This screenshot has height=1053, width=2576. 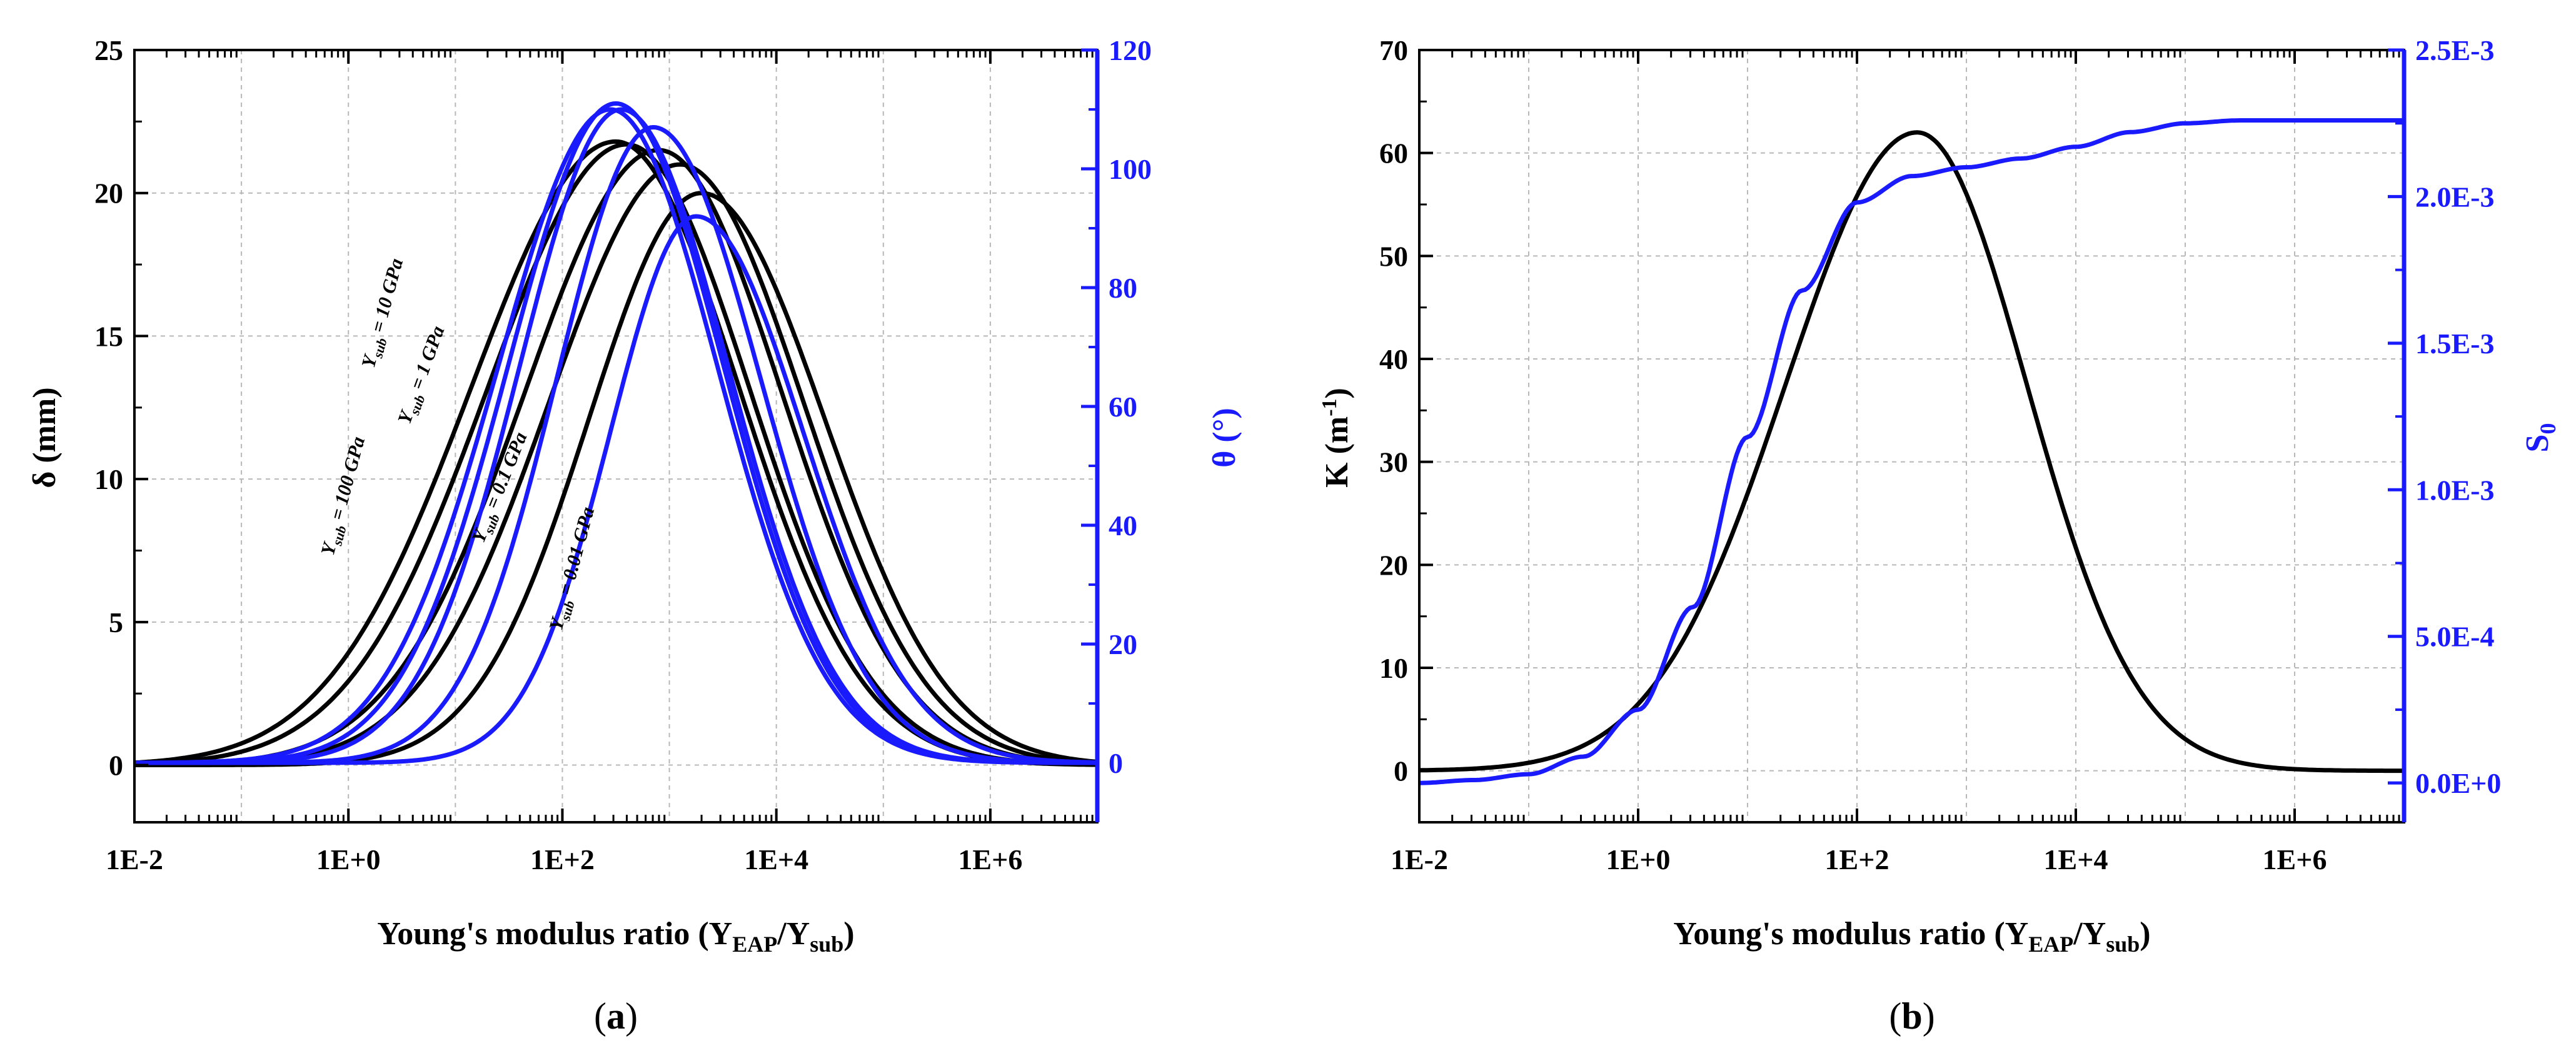 I want to click on label-ysub-1gpa: Ysub = 1 GPa, so click(x=423, y=375).